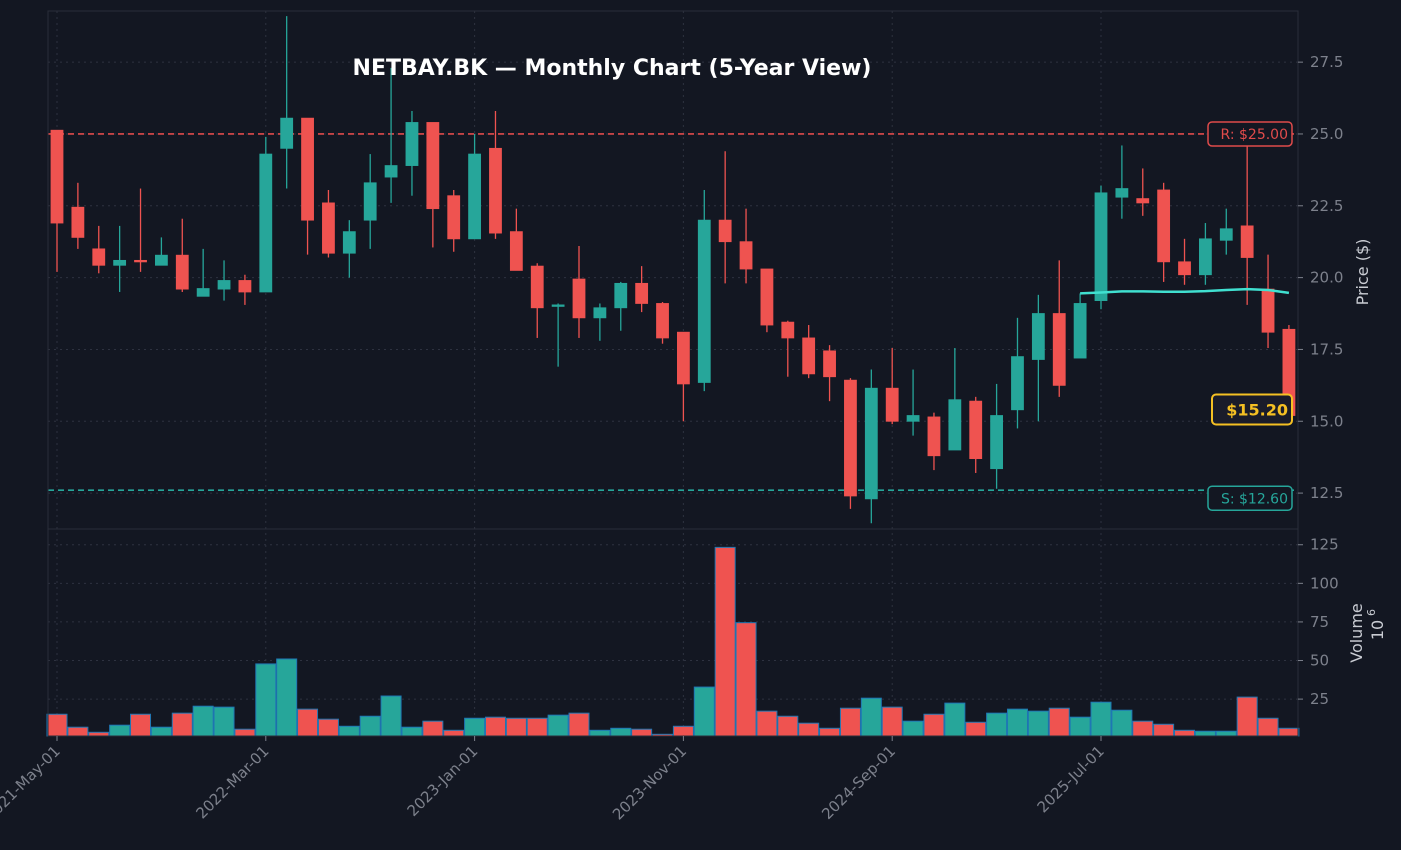  Describe the element at coordinates (1326, 62) in the screenshot. I see `price-tick-label: 27.5` at that location.